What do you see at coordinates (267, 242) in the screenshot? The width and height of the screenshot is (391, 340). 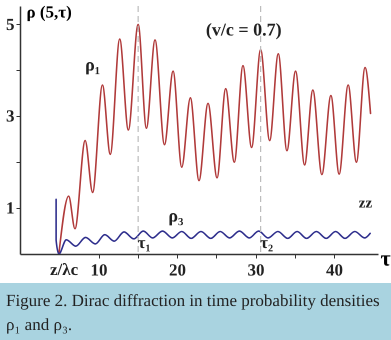 I see `ref-line-label: τ₂` at bounding box center [267, 242].